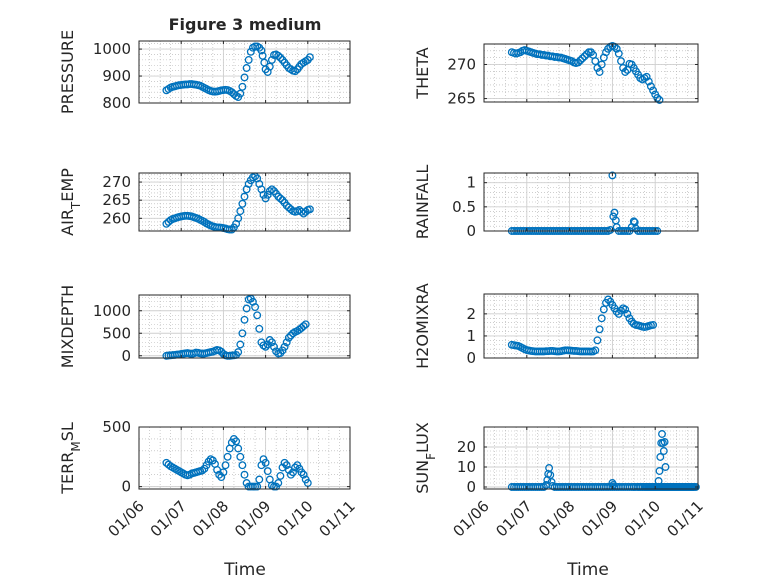 The height and width of the screenshot is (587, 778). What do you see at coordinates (422, 73) in the screenshot?
I see `y-axis-label: THETA` at bounding box center [422, 73].